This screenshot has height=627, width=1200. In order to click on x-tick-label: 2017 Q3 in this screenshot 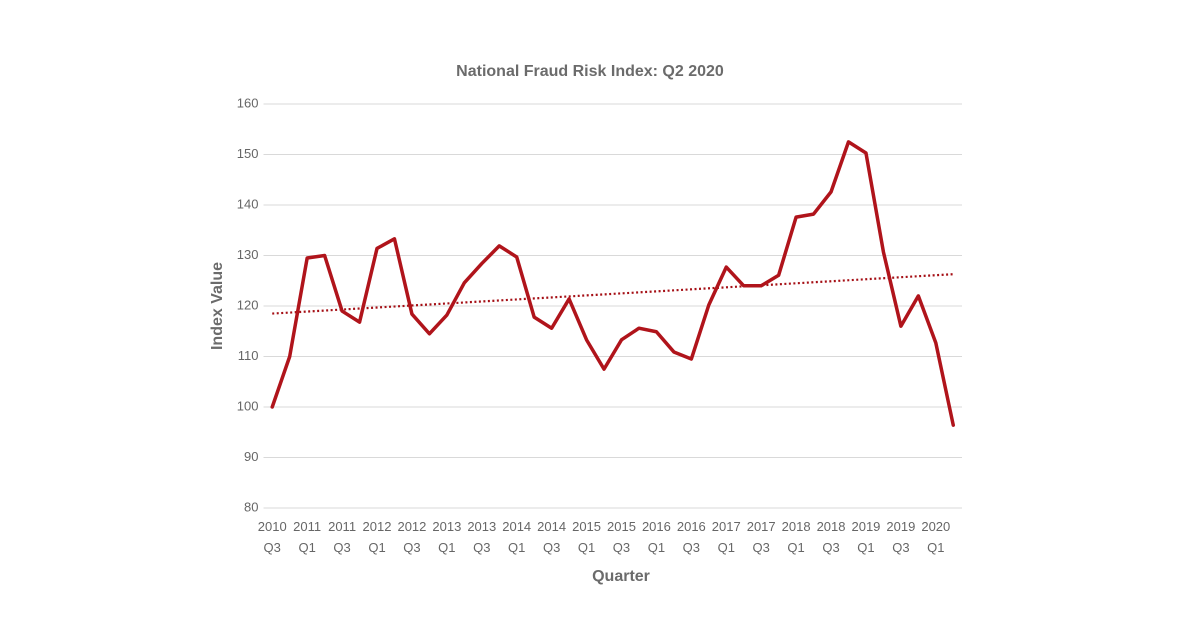, I will do `click(761, 537)`.